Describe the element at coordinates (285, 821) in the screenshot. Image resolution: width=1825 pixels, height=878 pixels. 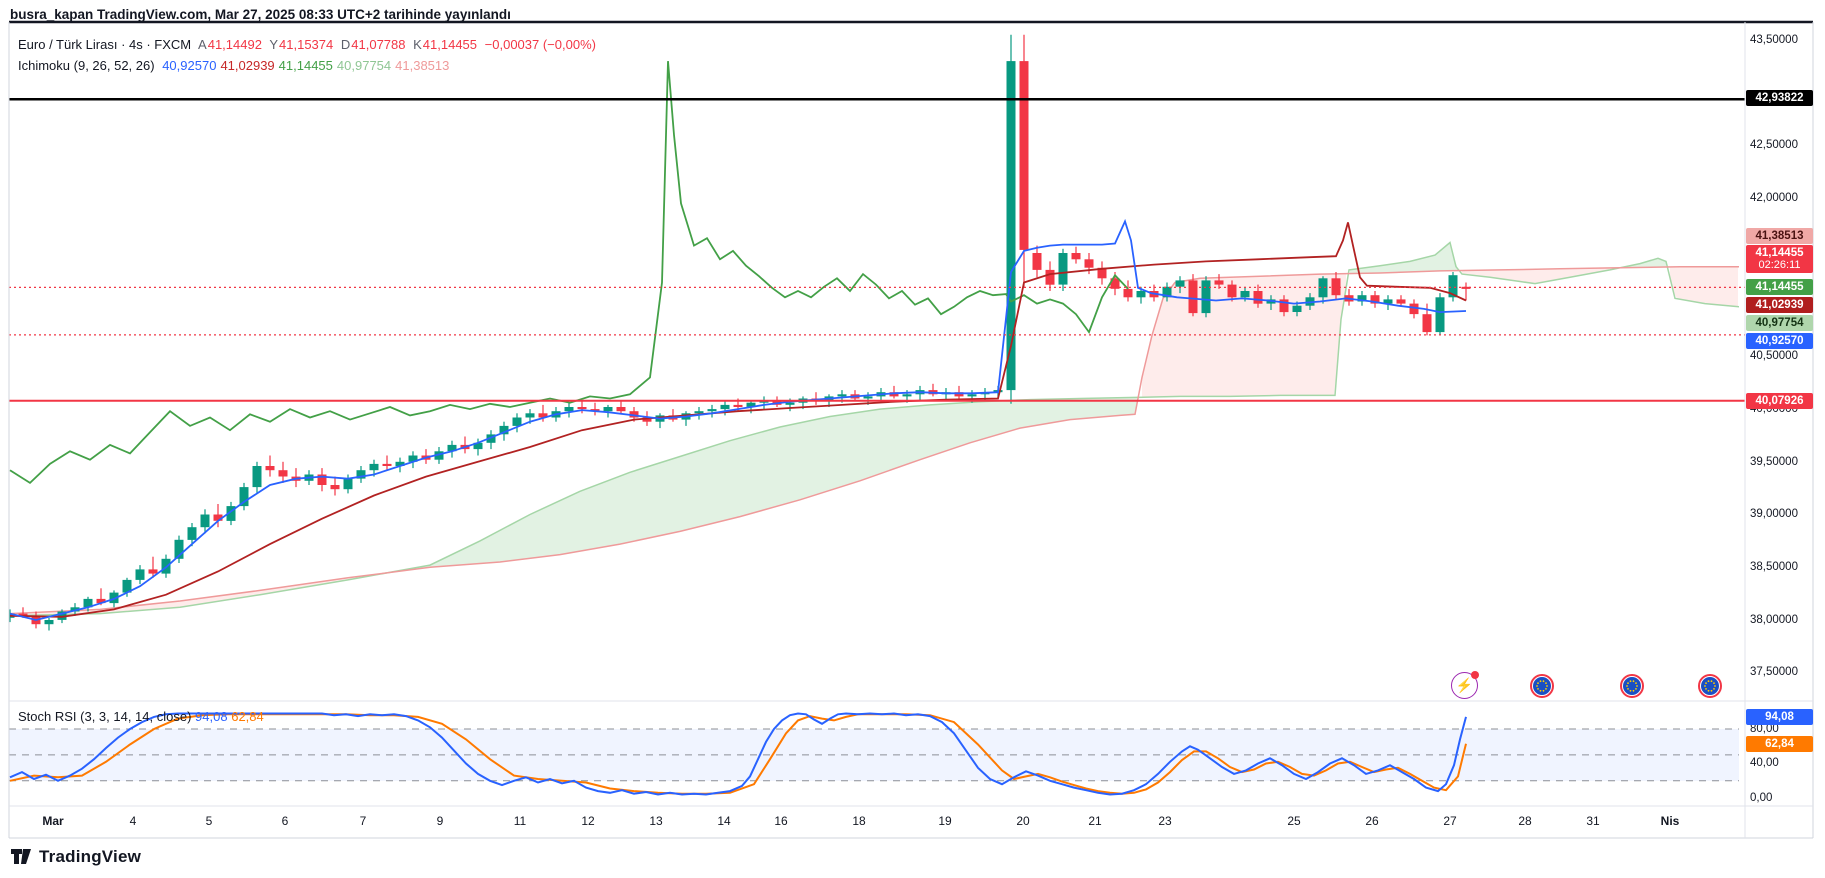
I see `time-axis-label: 6` at that location.